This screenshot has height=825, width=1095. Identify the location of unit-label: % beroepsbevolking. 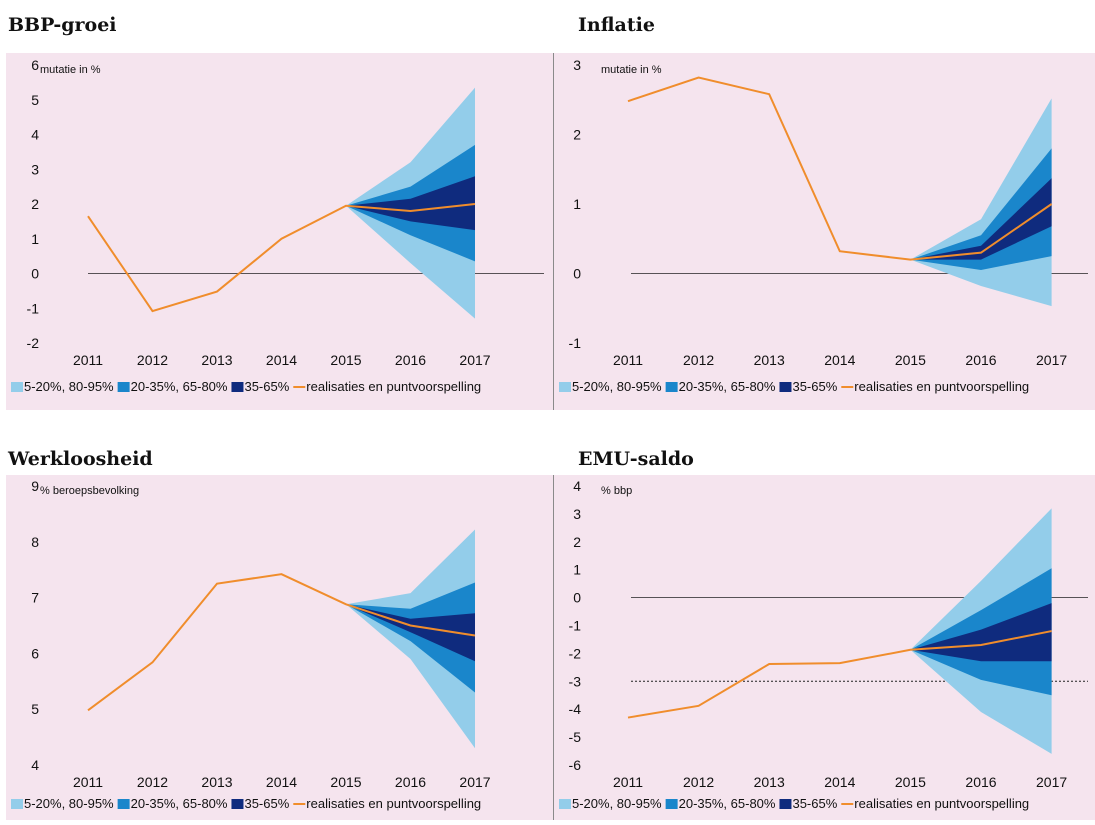
(89, 491).